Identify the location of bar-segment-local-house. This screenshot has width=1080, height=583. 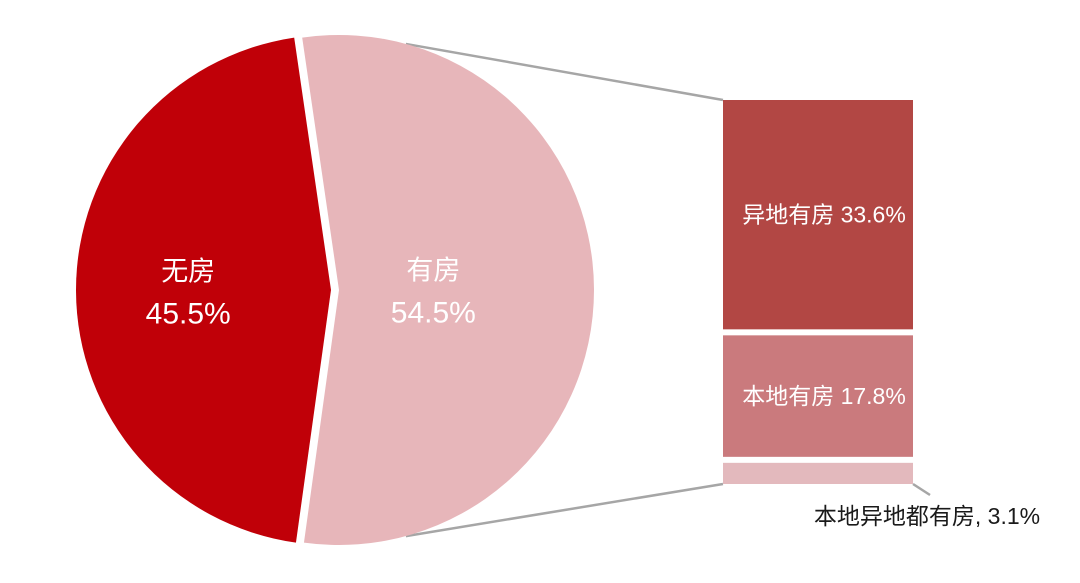
(818, 396).